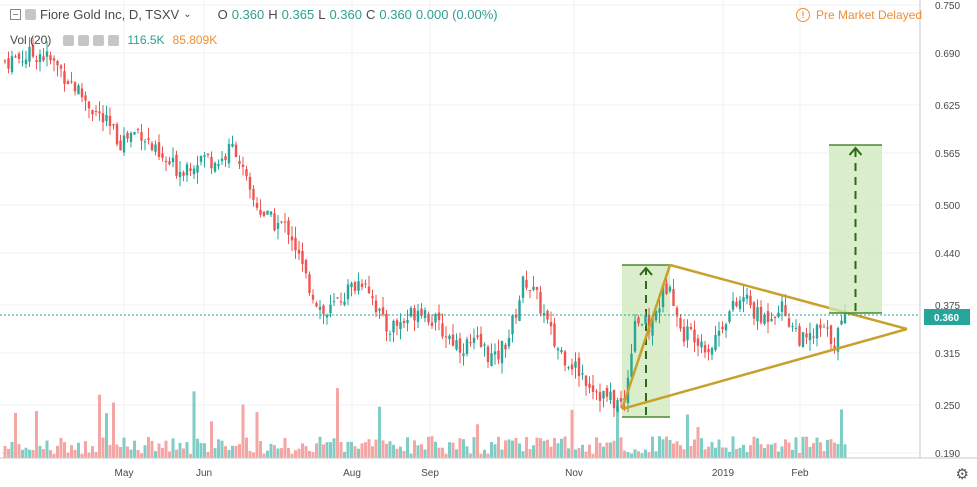 The height and width of the screenshot is (487, 977). What do you see at coordinates (195, 40) in the screenshot?
I see `volume-ma-value: 85.809K` at bounding box center [195, 40].